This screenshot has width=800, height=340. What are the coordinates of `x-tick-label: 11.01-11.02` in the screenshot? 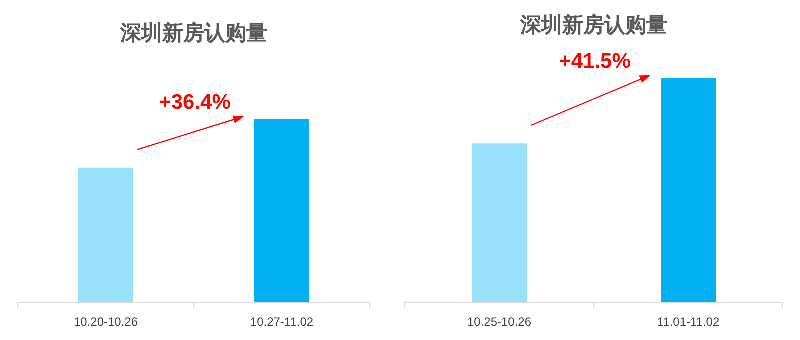 It's located at (688, 322).